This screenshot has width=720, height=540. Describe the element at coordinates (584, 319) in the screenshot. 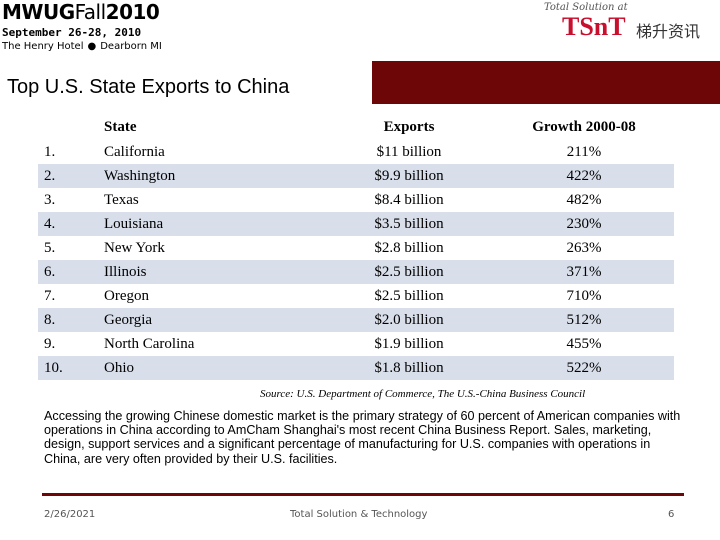

I see `growth-cell: 512%` at that location.